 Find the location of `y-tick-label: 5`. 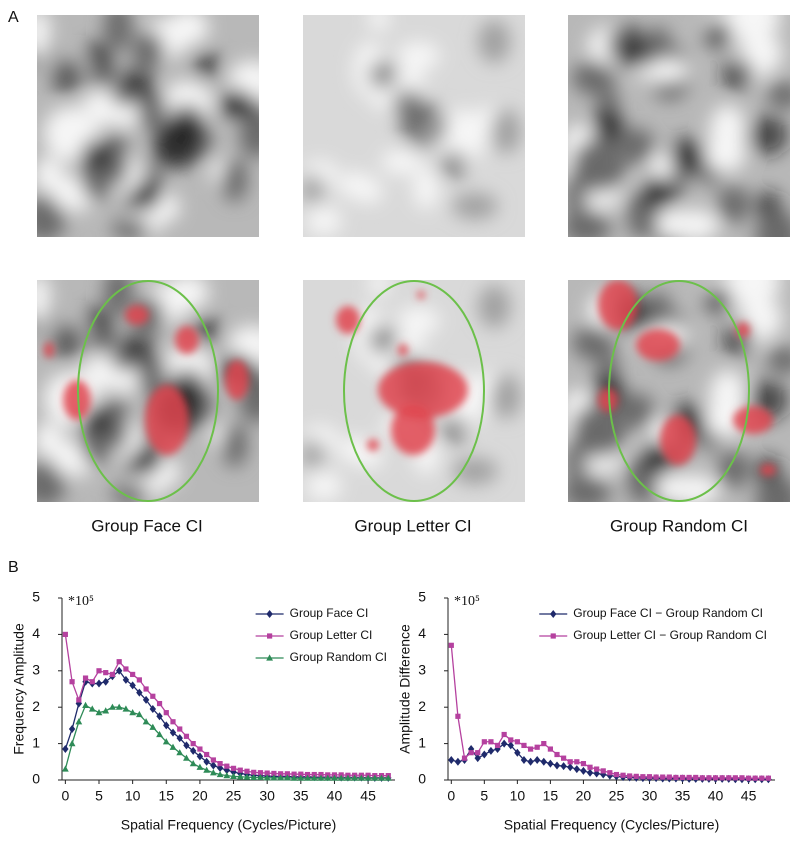

y-tick-label: 5 is located at coordinates (36, 597).